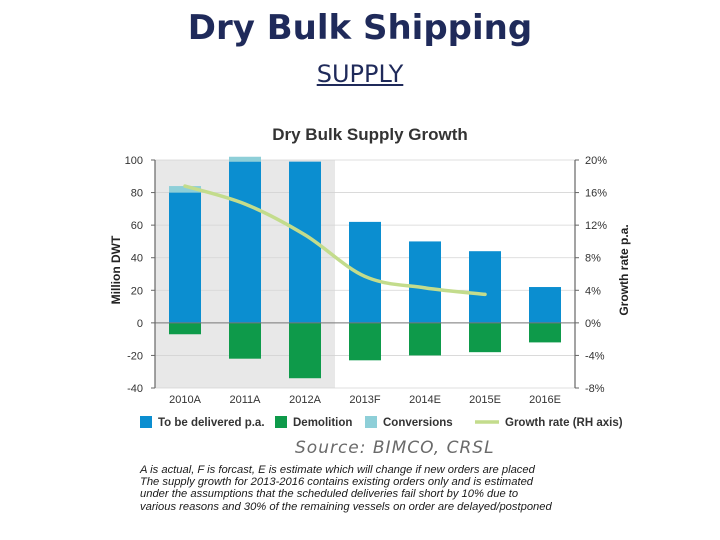 This screenshot has width=720, height=540. Describe the element at coordinates (595, 389) in the screenshot. I see `y2-tick-label: -8%` at that location.